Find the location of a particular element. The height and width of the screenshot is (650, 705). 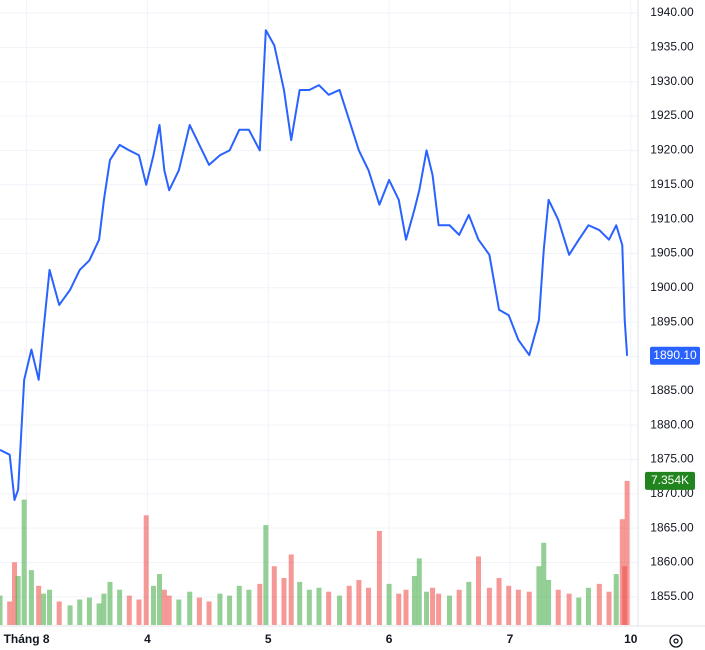

y-tick-label: 1915.00 is located at coordinates (672, 184).